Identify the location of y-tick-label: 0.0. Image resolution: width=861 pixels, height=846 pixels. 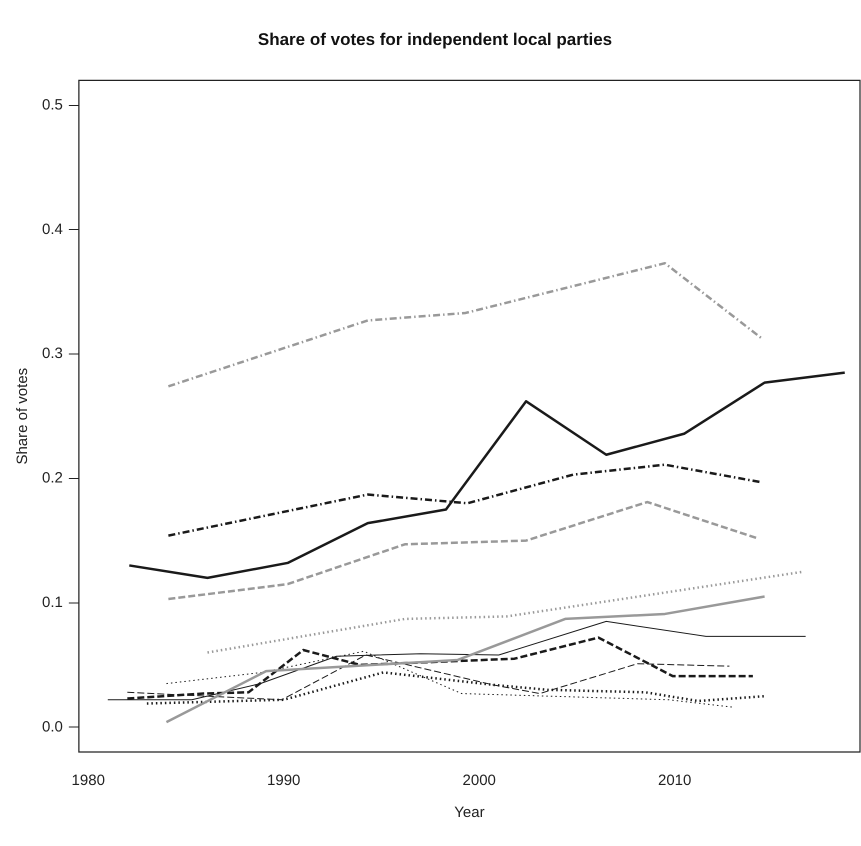
(52, 727).